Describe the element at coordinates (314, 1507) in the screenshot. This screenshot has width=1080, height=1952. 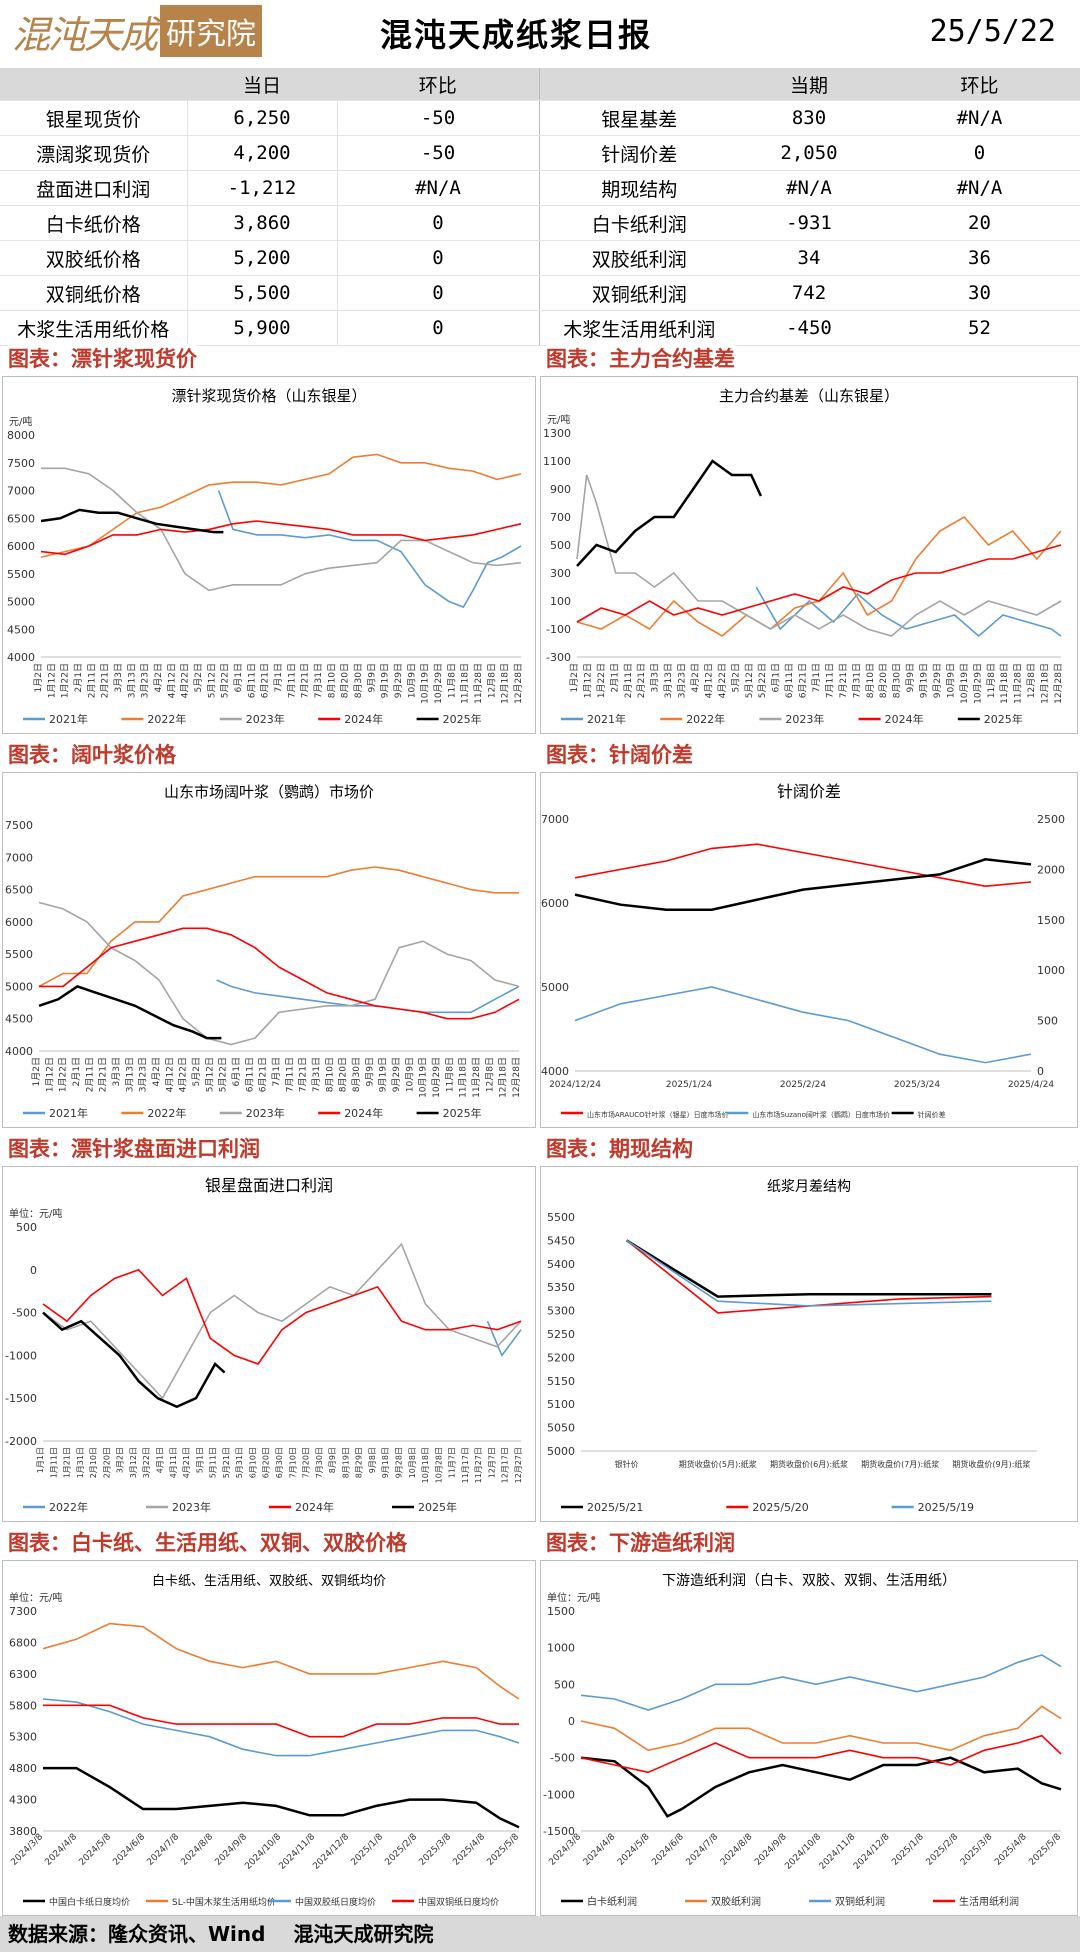
I see `legend-label: 2024年` at that location.